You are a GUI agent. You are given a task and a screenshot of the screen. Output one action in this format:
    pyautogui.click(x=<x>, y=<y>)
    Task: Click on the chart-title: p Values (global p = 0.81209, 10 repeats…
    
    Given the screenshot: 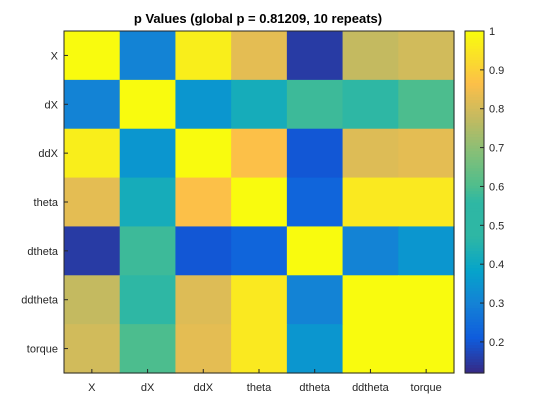 What is the action you would take?
    pyautogui.click(x=258, y=18)
    